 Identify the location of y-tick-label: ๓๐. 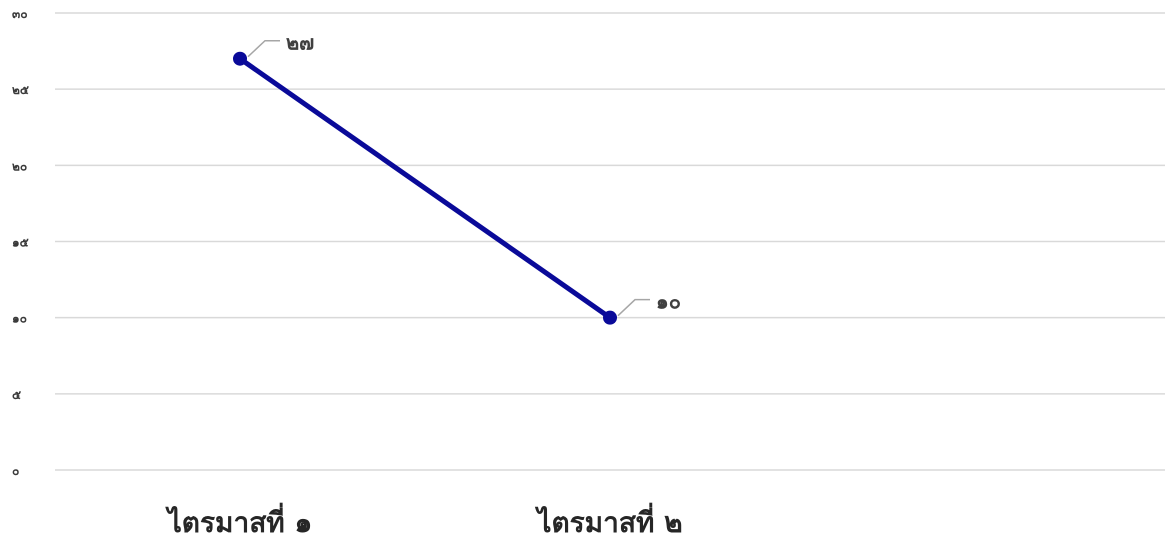
(20, 14).